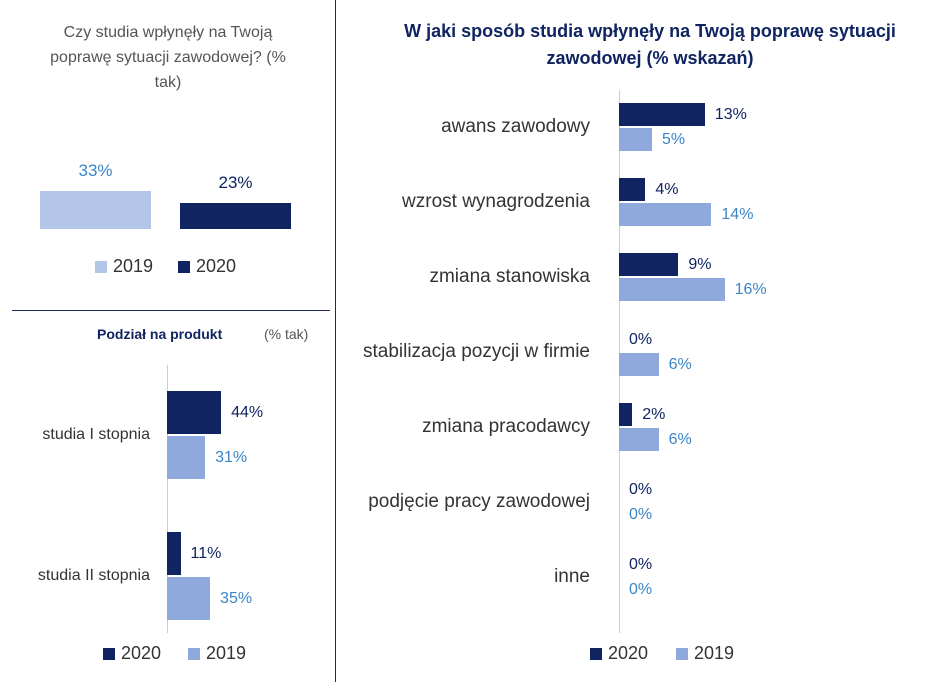  I want to click on category-text: zmiana pracodawcy, so click(506, 426).